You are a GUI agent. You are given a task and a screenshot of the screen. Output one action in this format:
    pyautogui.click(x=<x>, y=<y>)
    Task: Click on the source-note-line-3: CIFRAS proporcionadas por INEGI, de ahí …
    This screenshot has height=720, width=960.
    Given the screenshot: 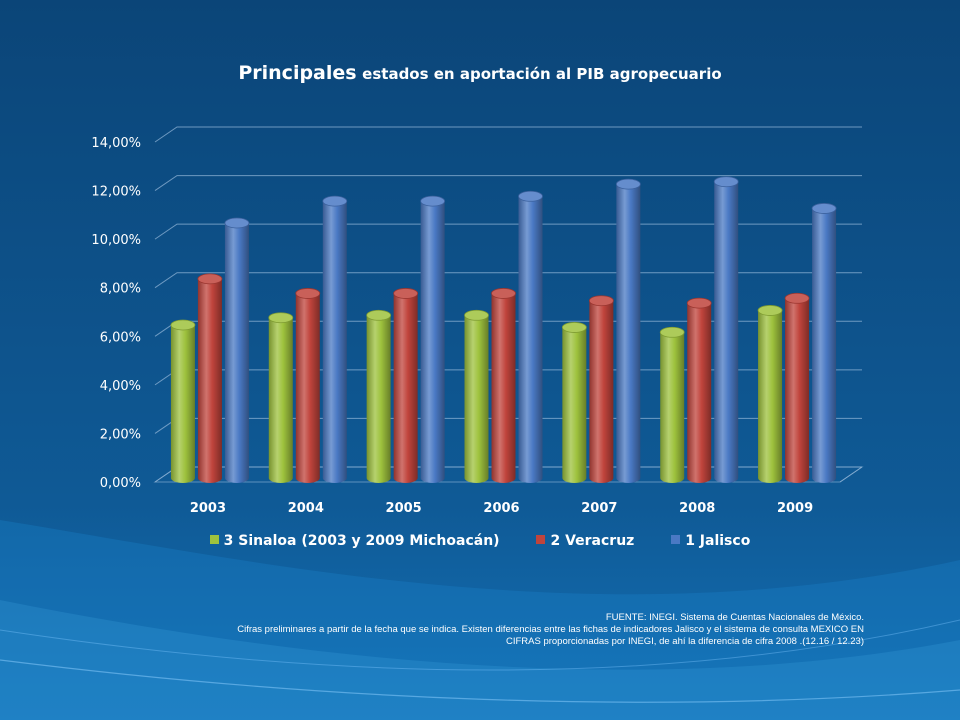 What is the action you would take?
    pyautogui.click(x=684, y=641)
    